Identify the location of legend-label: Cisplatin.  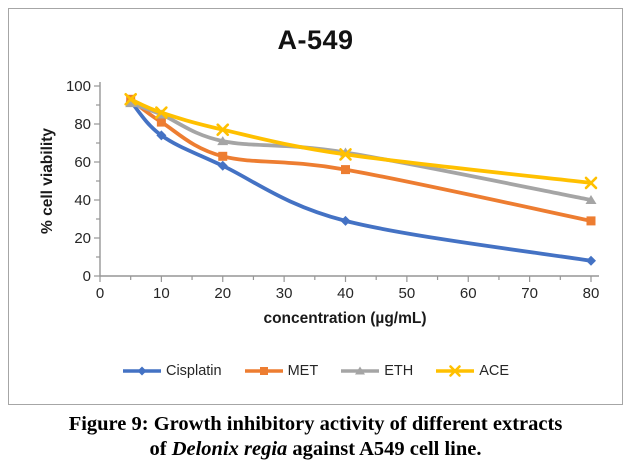
(193, 371).